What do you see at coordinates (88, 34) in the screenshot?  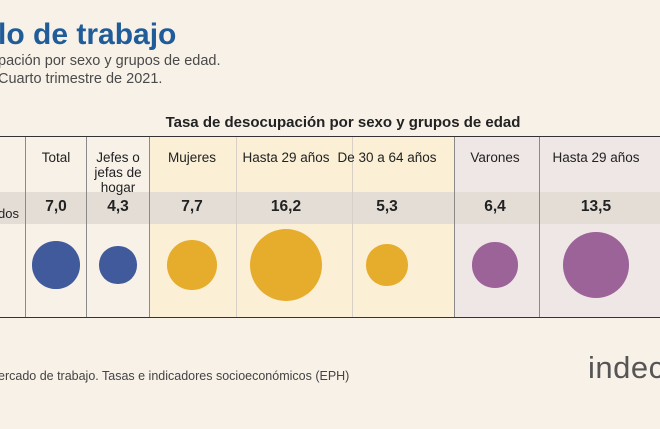 I see `page-title: lo de trabajo` at bounding box center [88, 34].